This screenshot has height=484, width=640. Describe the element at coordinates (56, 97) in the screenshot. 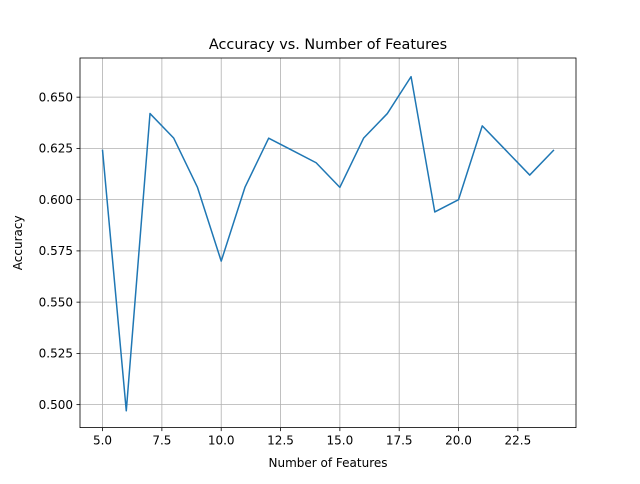

I see `y-tick-label: 0.650` at that location.